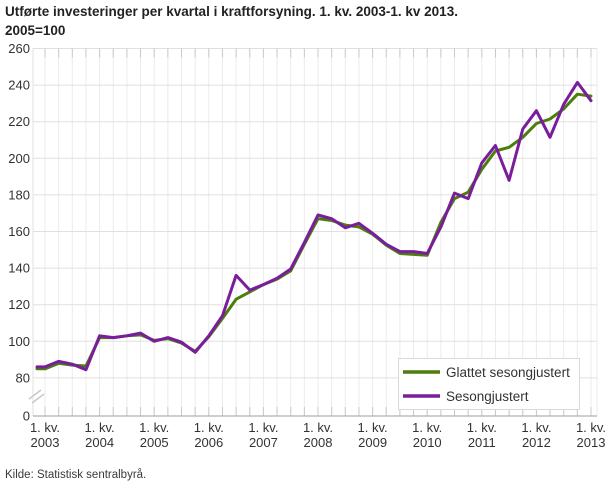  I want to click on y-axis-label-zero: 0, so click(26, 416).